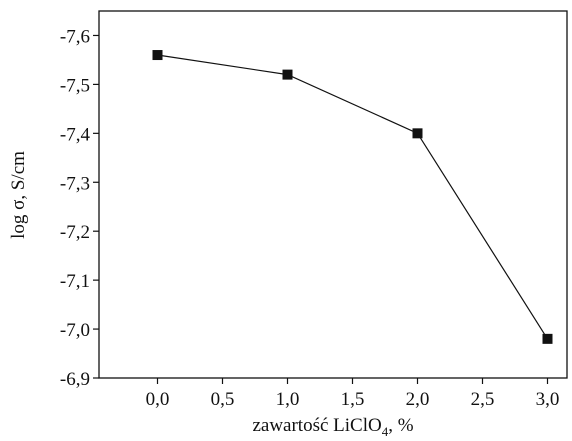  I want to click on y-tick-label: -6,9, so click(75, 379).